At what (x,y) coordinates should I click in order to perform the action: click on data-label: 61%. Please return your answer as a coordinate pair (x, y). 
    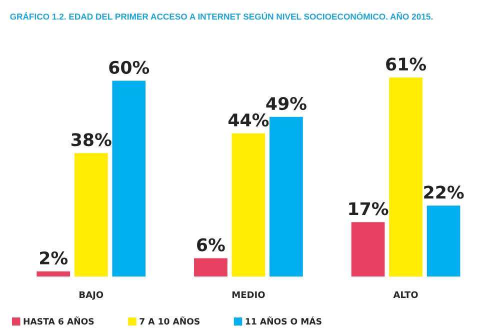
    Looking at the image, I should click on (406, 64).